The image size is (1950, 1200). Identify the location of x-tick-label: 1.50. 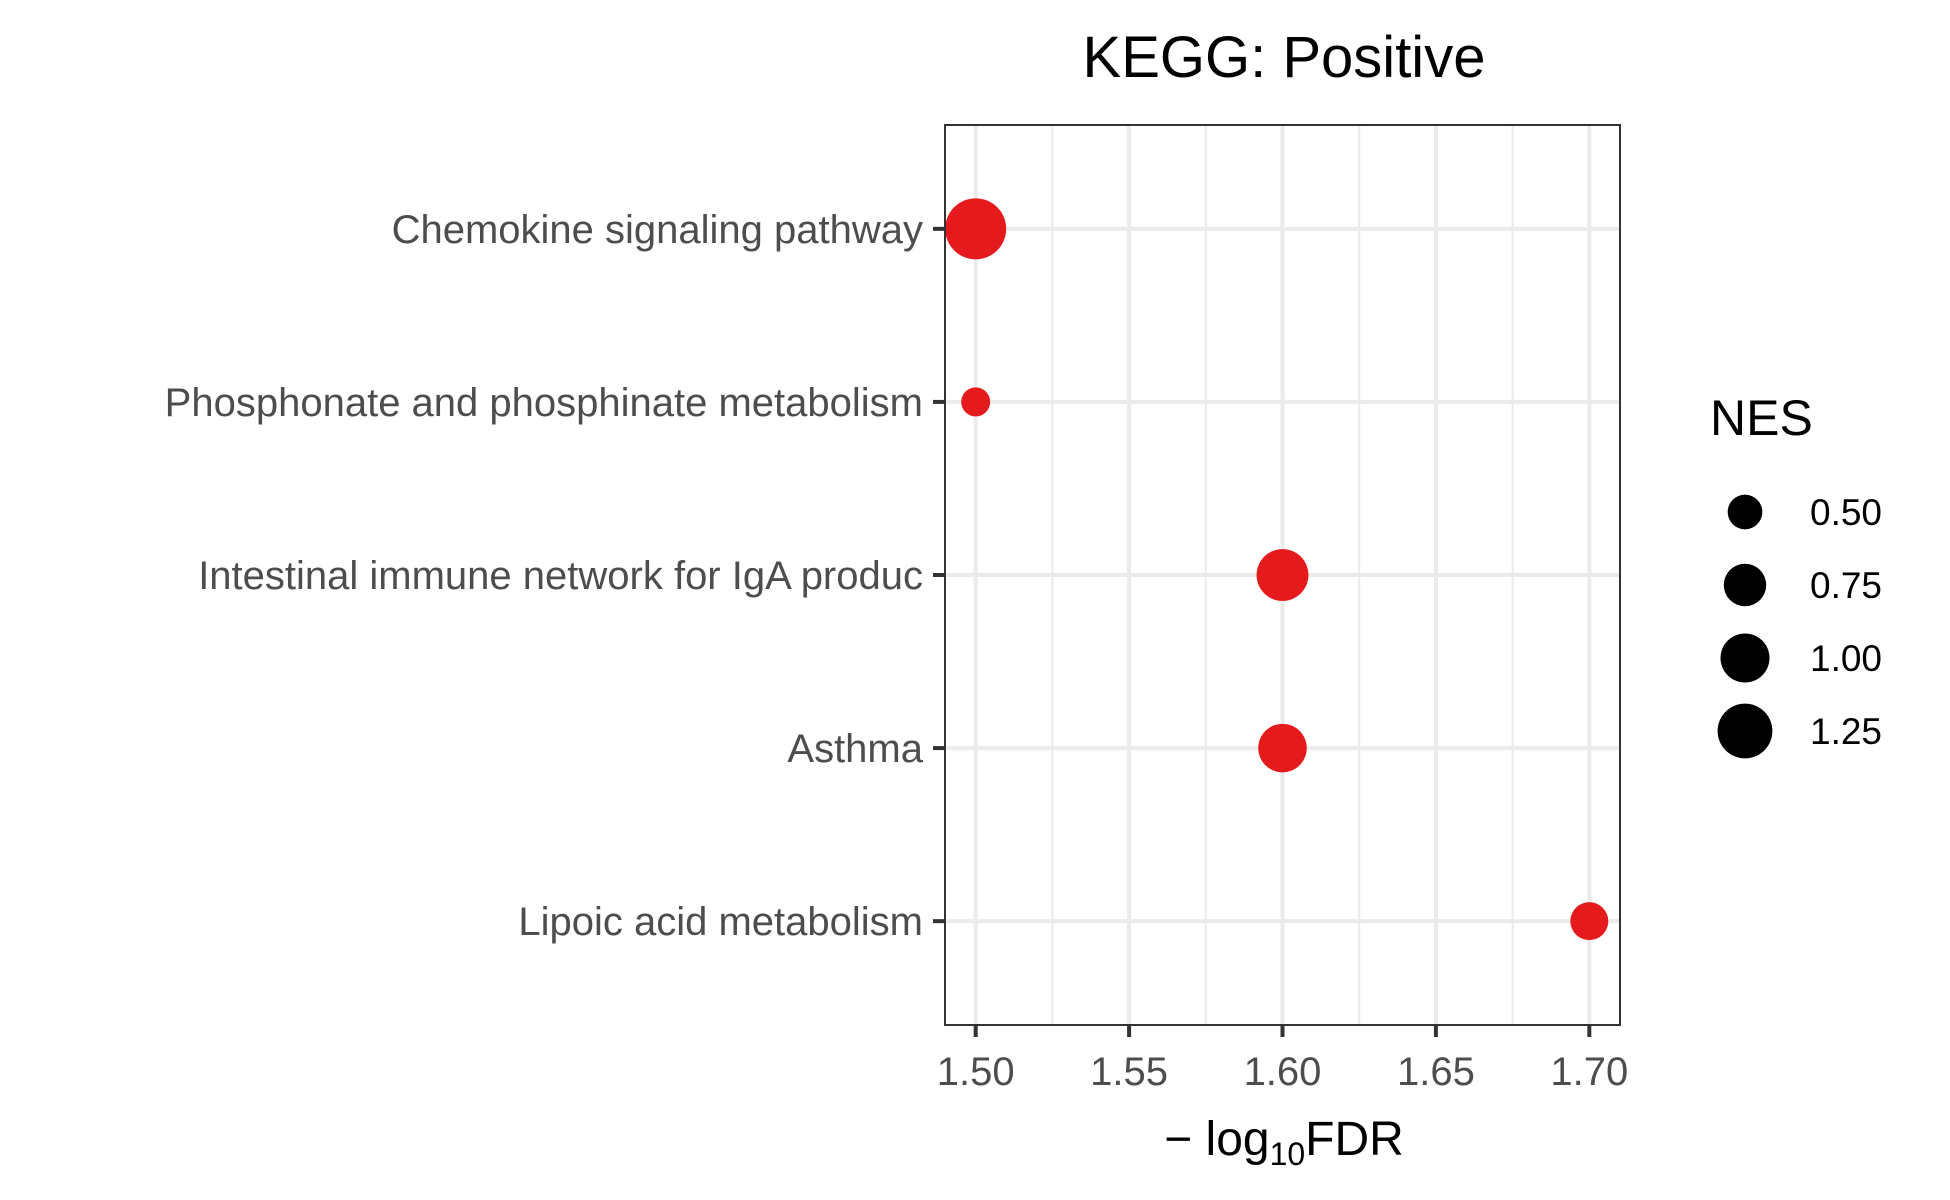
(976, 1072).